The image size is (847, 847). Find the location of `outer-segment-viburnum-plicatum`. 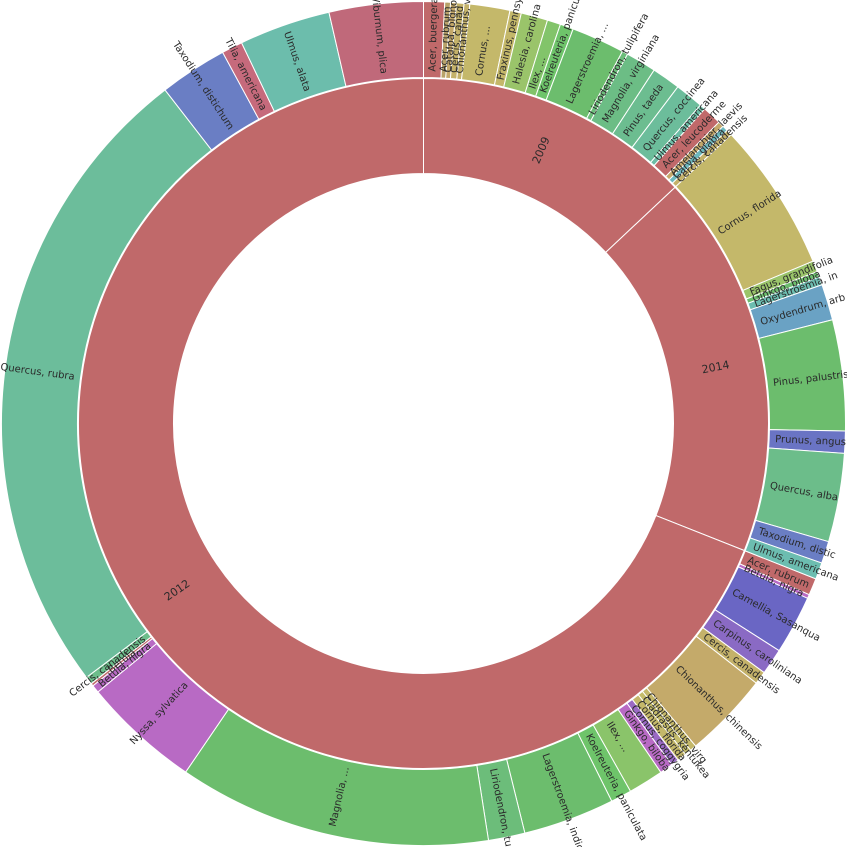

outer-segment-viburnum-plicatum is located at coordinates (376, 43).